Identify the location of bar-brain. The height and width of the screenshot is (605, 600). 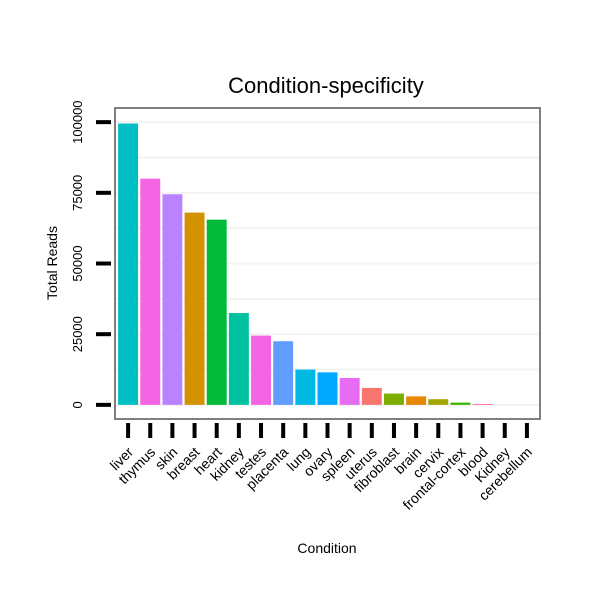
(416, 400).